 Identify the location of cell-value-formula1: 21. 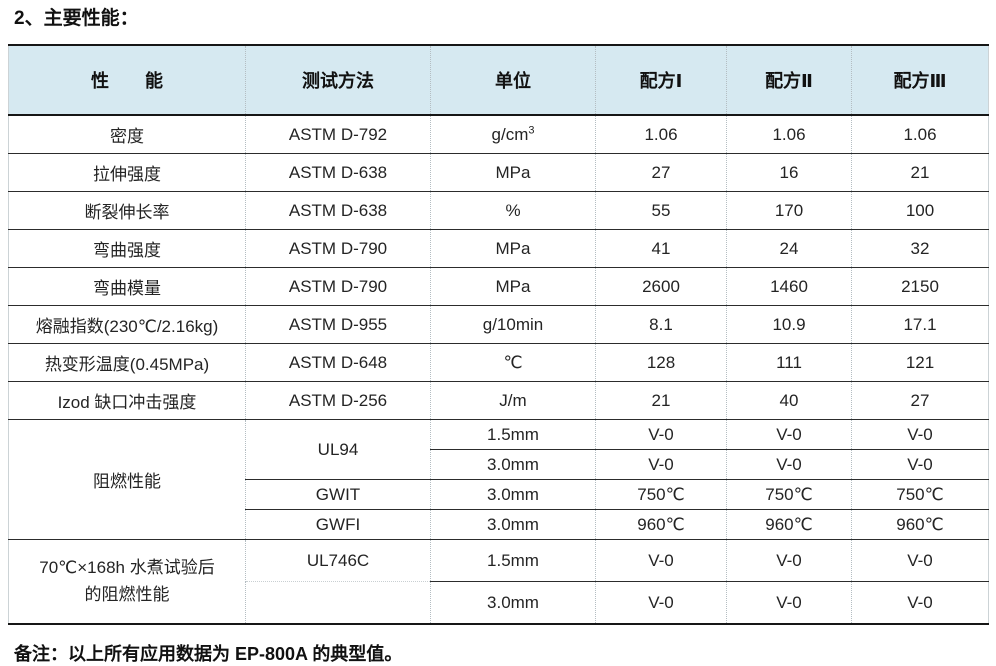
(661, 400).